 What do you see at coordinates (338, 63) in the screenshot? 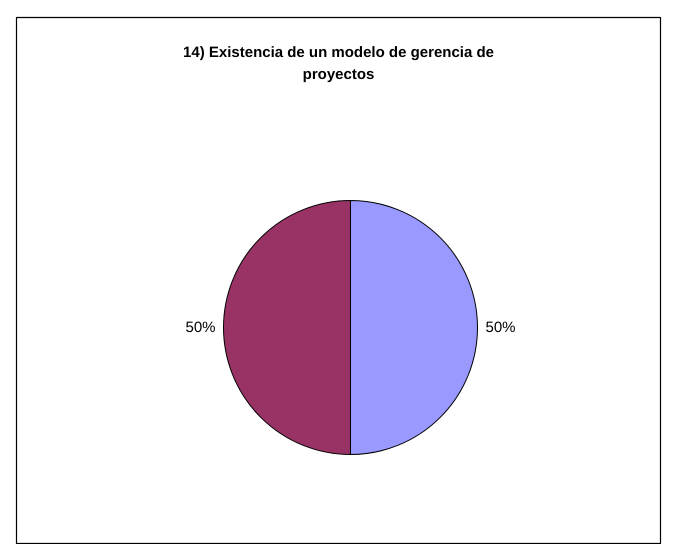
I see `chart-title: 14) Existencia de un modelo de gerencia de proyectos` at bounding box center [338, 63].